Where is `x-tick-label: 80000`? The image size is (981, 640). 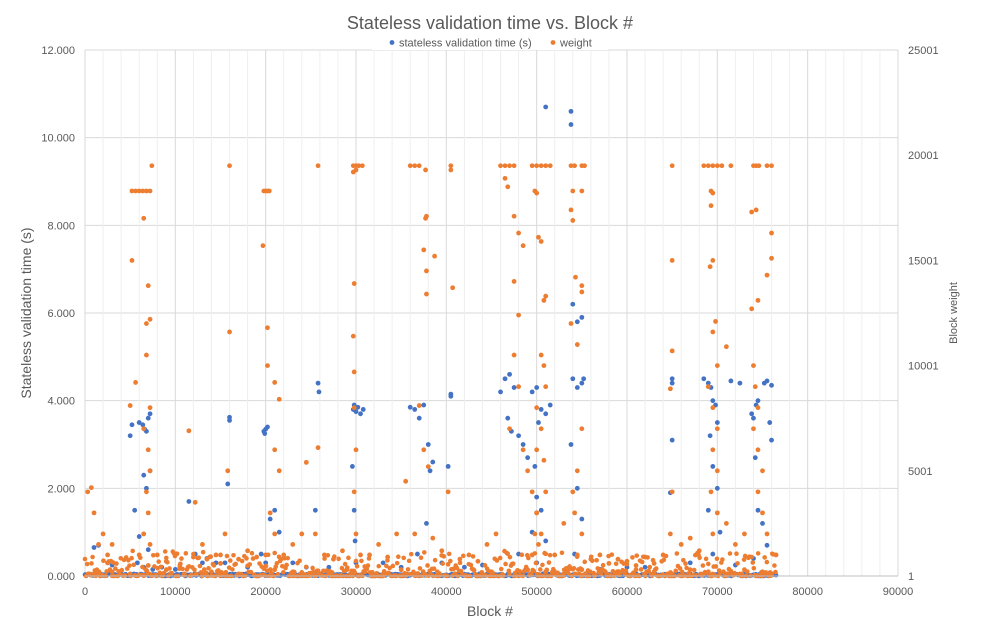
x-tick-label: 80000 is located at coordinates (807, 592).